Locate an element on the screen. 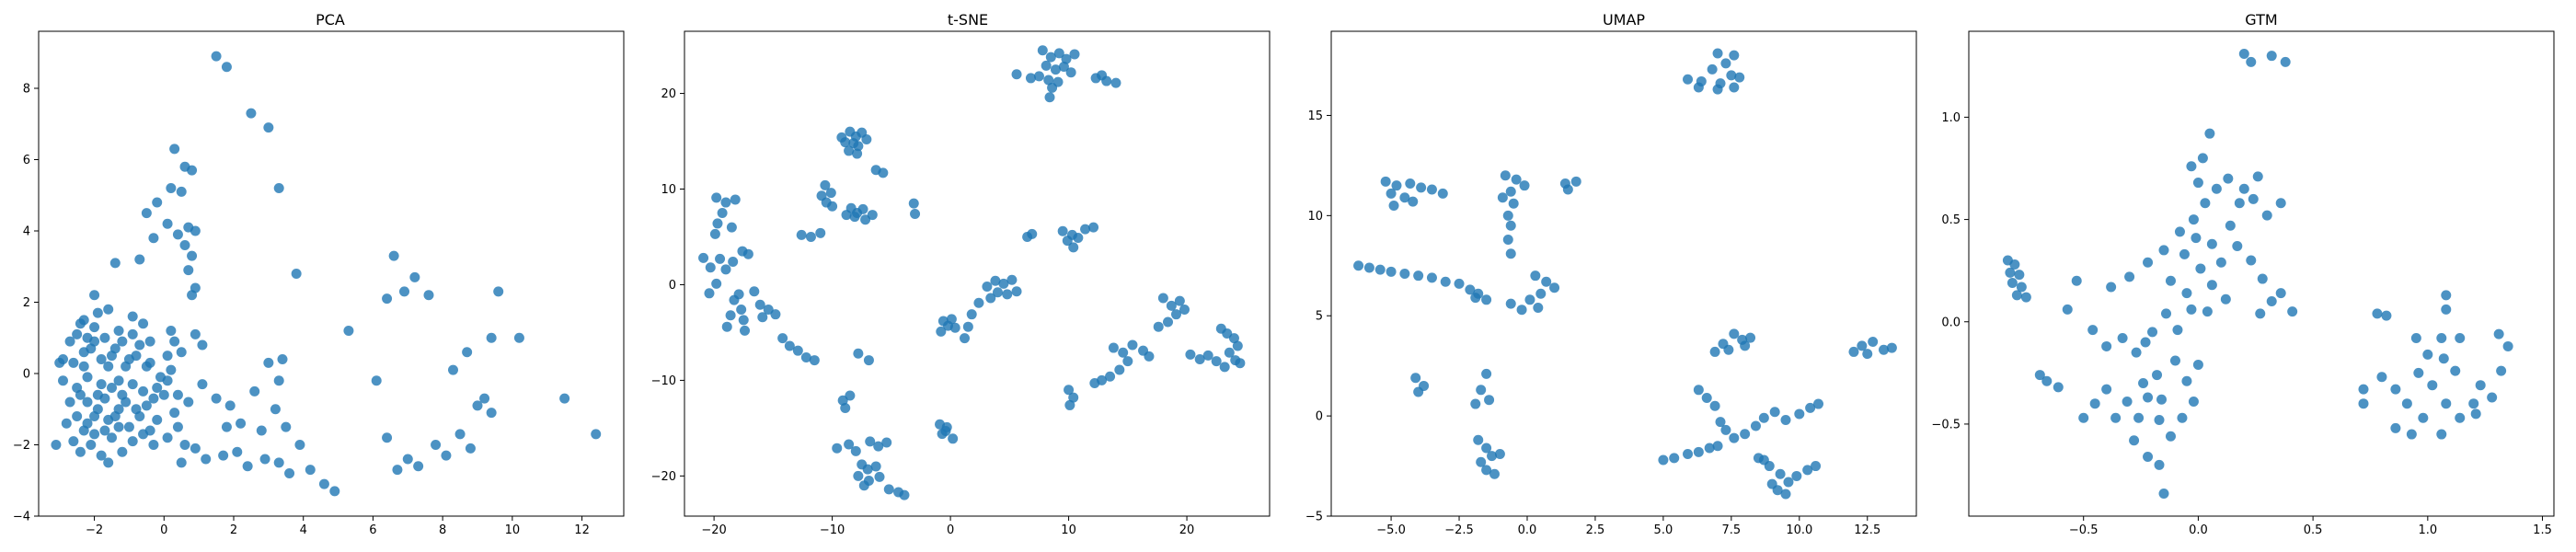 This screenshot has height=552, width=2576. x-tick-label: 2.5 is located at coordinates (1595, 530).